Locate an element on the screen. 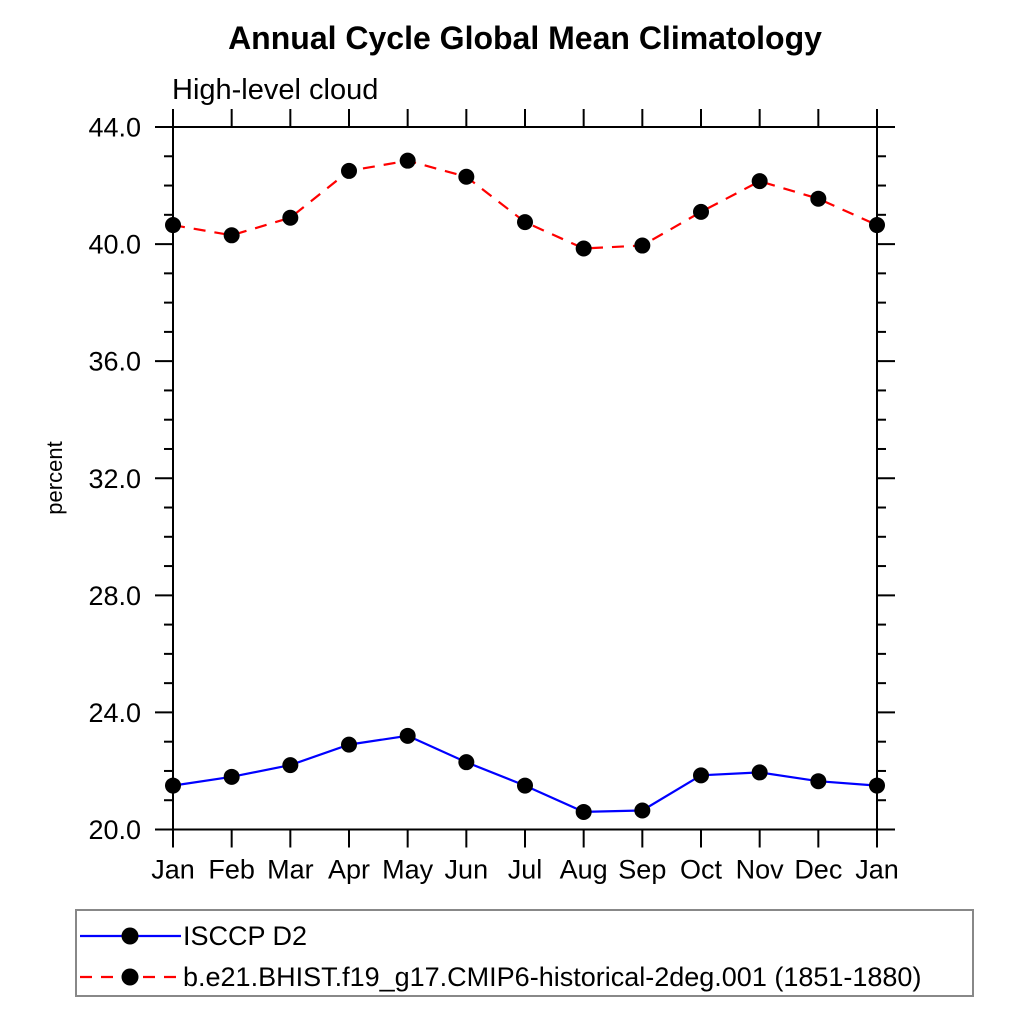 This screenshot has height=1024, width=1024. x-tick-label: Apr is located at coordinates (349, 870).